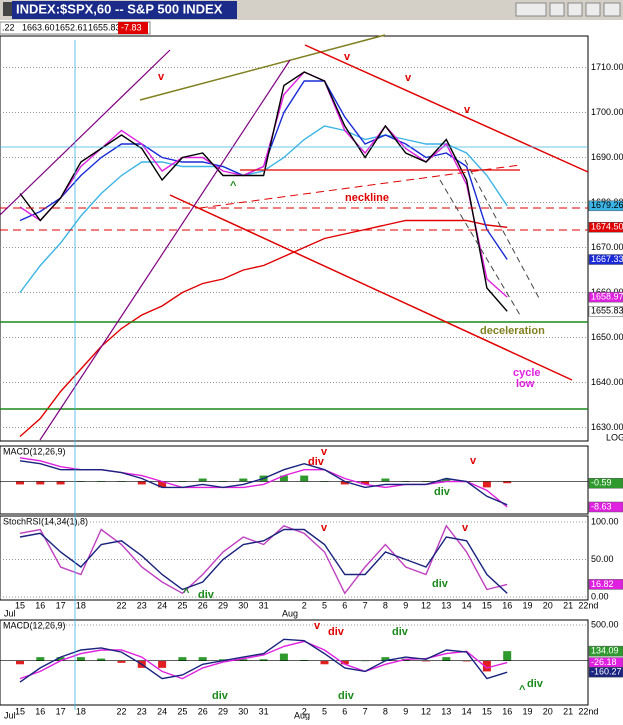 The image size is (623, 725). What do you see at coordinates (446, 711) in the screenshot?
I see `x-tick-label: 13` at bounding box center [446, 711].